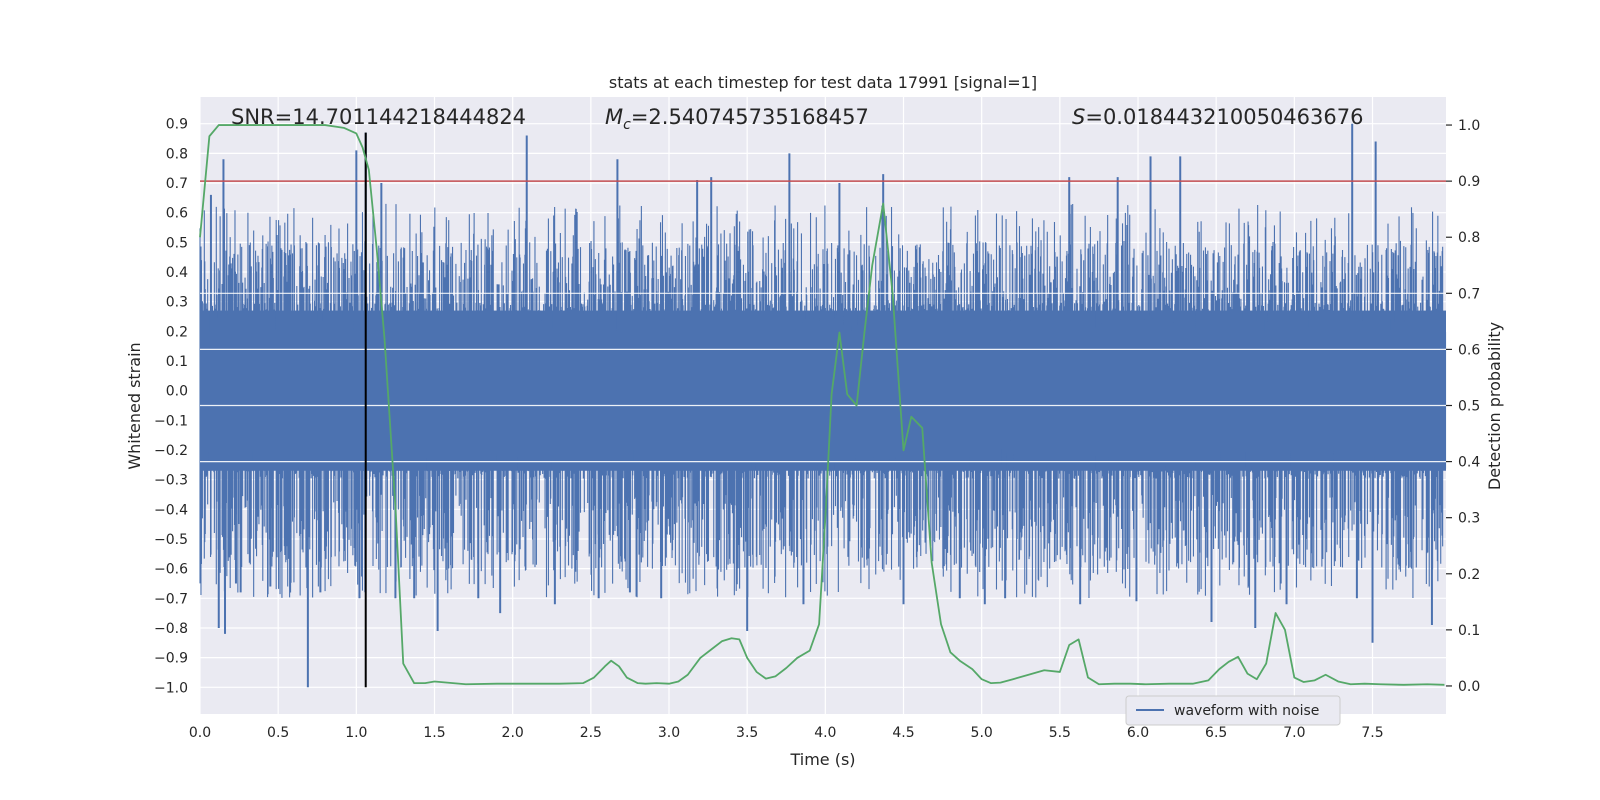 The width and height of the screenshot is (1600, 800). What do you see at coordinates (1294, 733) in the screenshot?
I see `x-tick-label-14: 7.0` at bounding box center [1294, 733].